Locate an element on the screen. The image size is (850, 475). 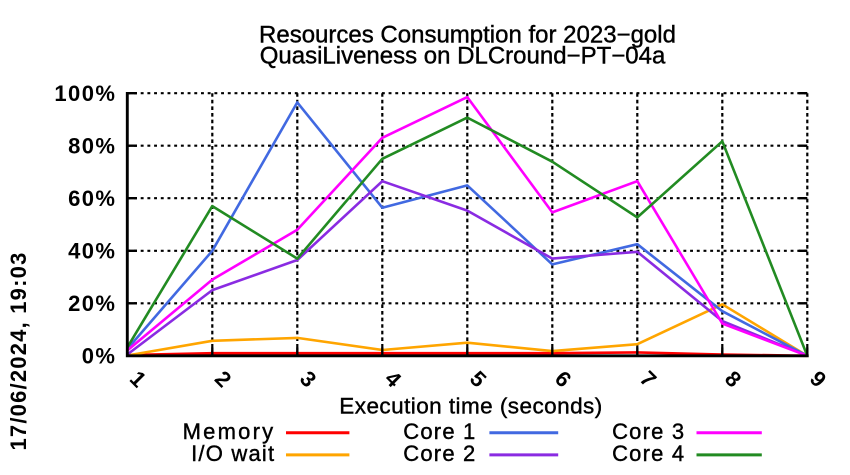
svg-text:Resources Consumption for 2023: Resources Consumption for 2023−gold is located at coordinates (467, 34).